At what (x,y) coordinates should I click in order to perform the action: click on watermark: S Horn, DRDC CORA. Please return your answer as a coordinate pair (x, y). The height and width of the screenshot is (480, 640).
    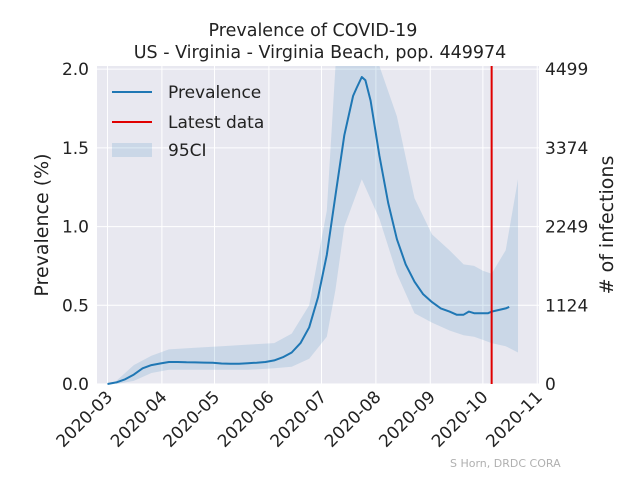
    Looking at the image, I should click on (505, 463).